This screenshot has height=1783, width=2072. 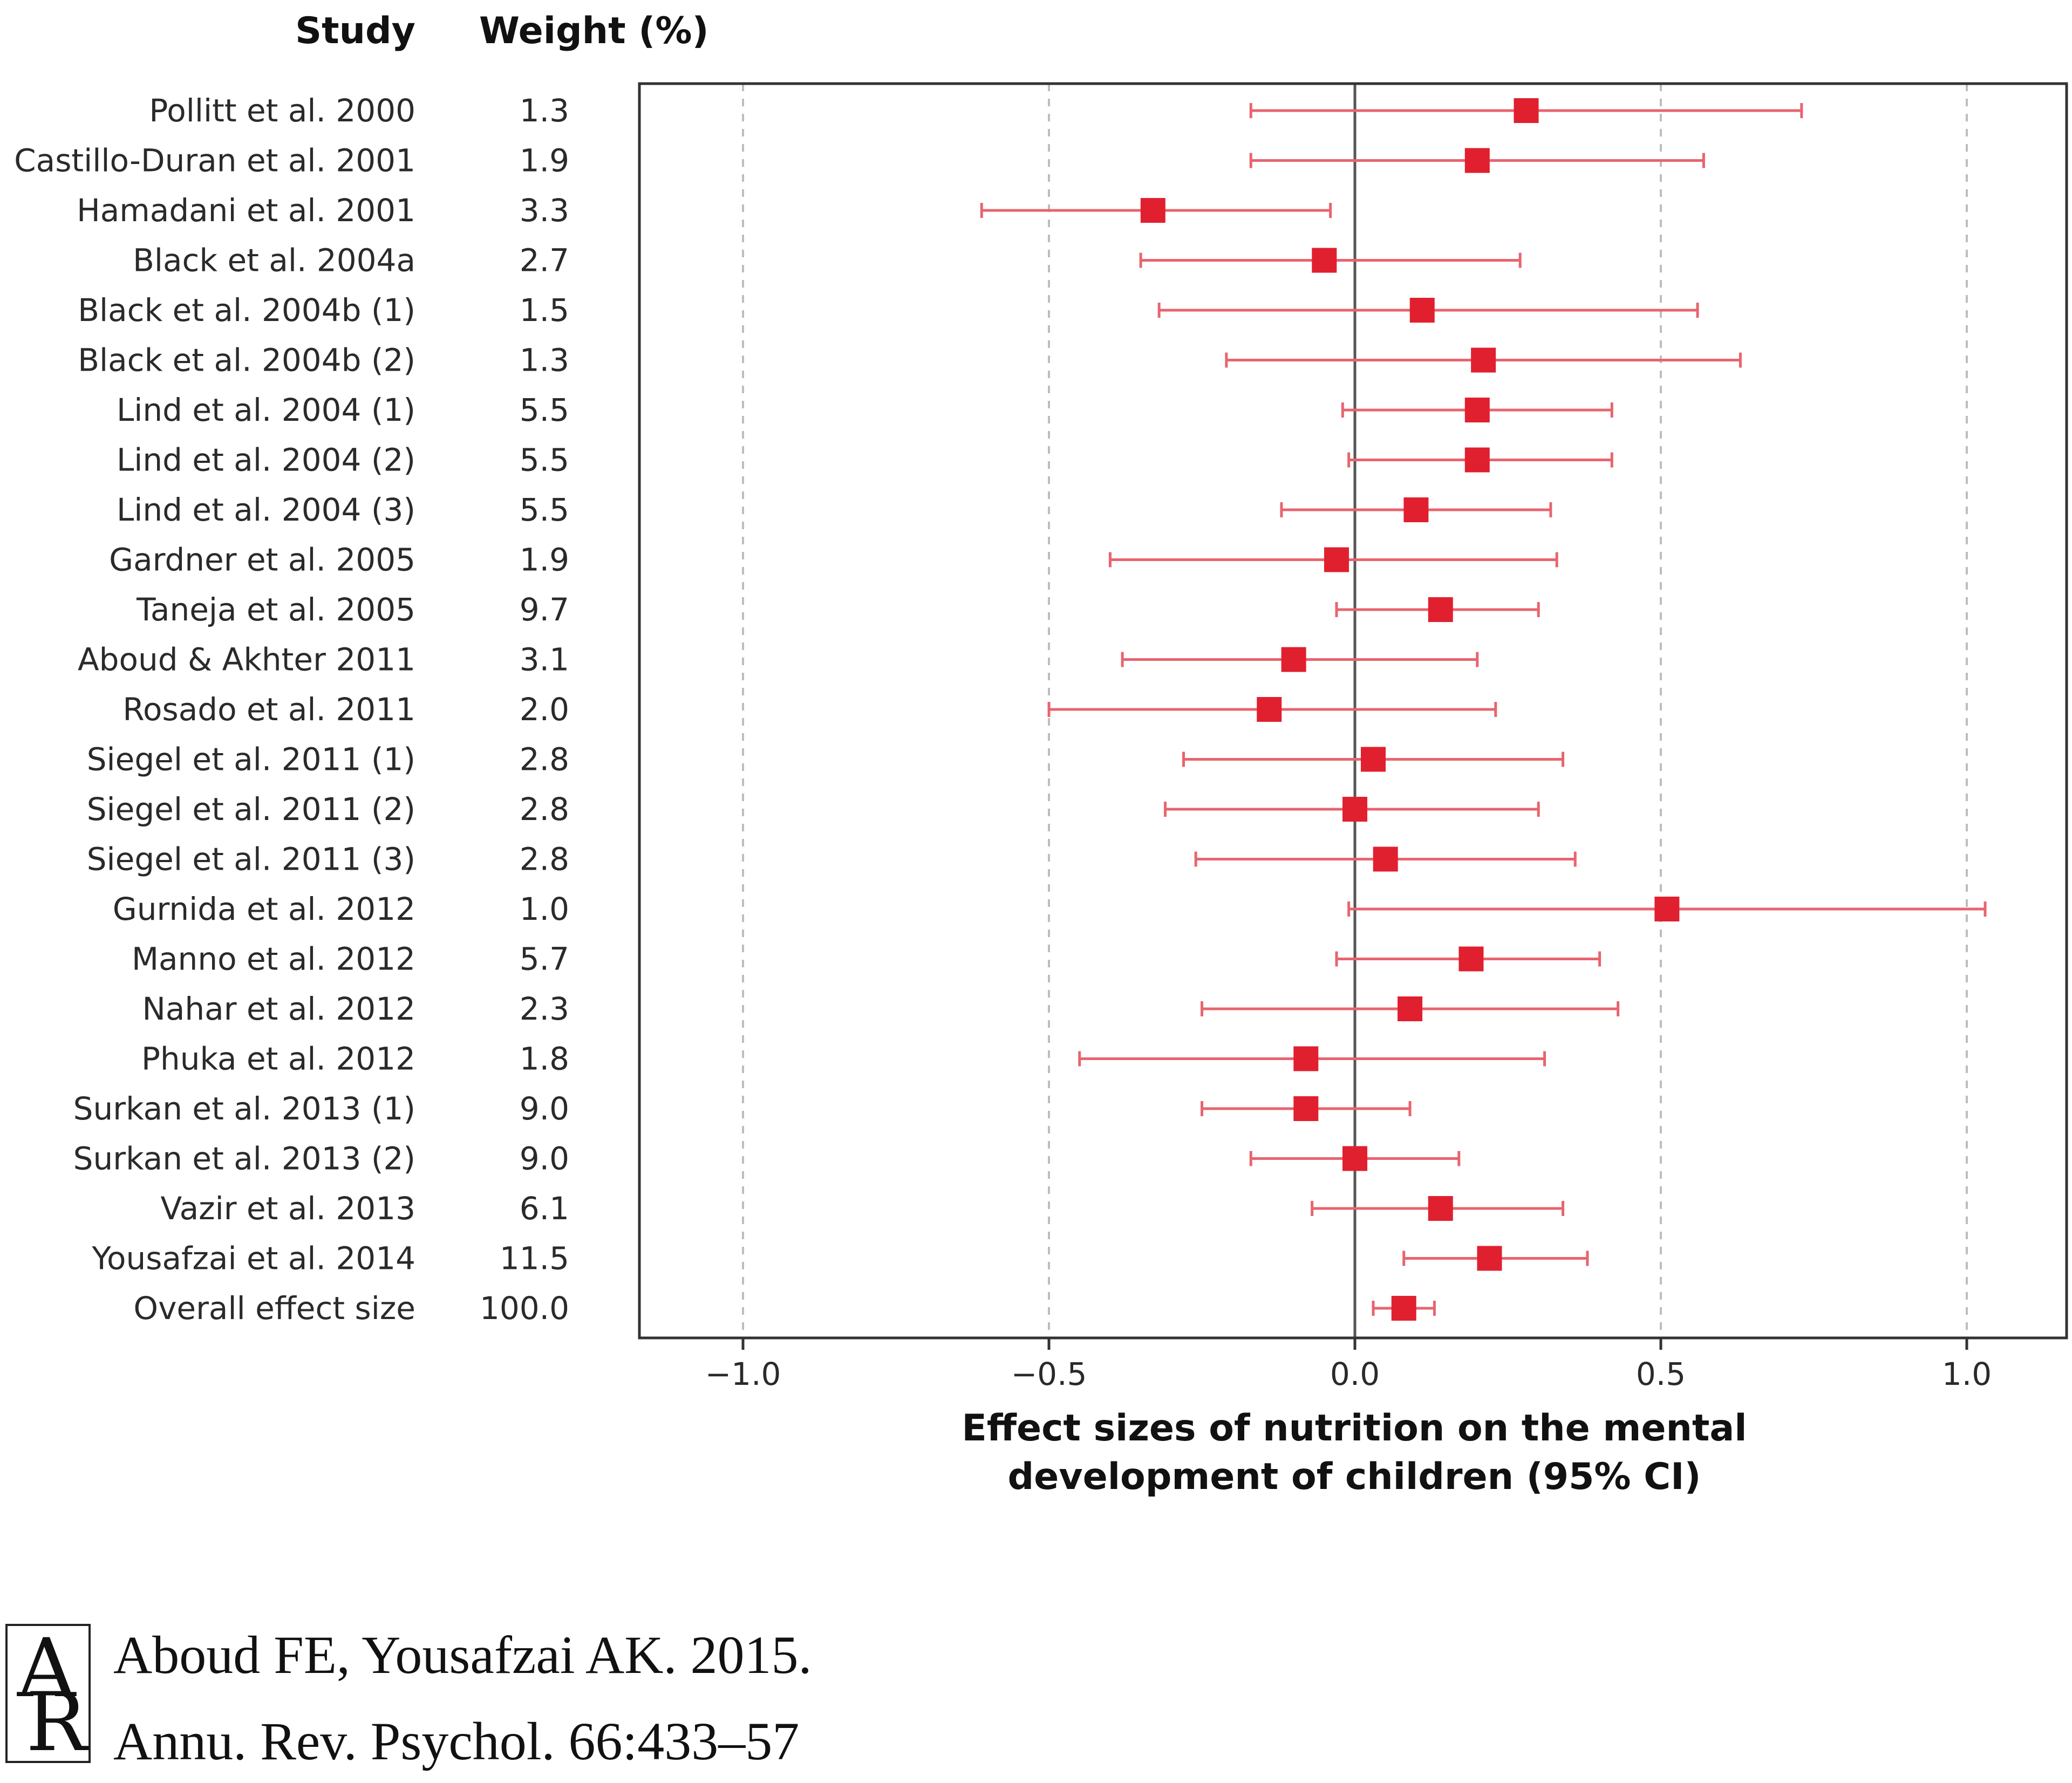 I want to click on study-name: Pollitt et al. 2000, so click(x=282, y=111).